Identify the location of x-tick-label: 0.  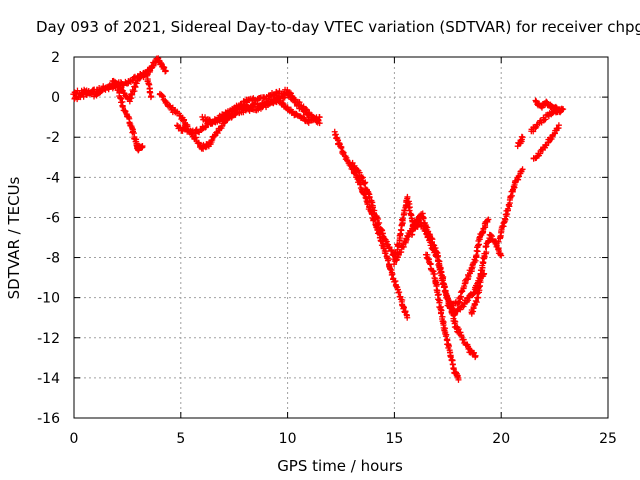
(74, 439).